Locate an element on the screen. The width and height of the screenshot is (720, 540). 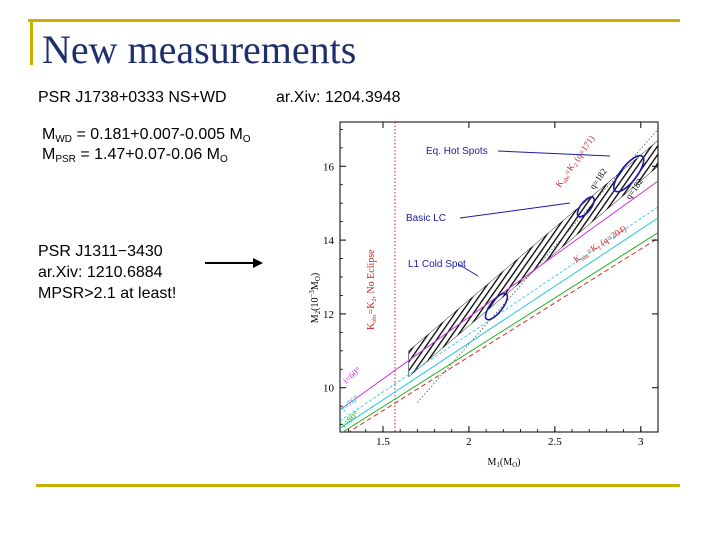
left-rule is located at coordinates (31, 42).